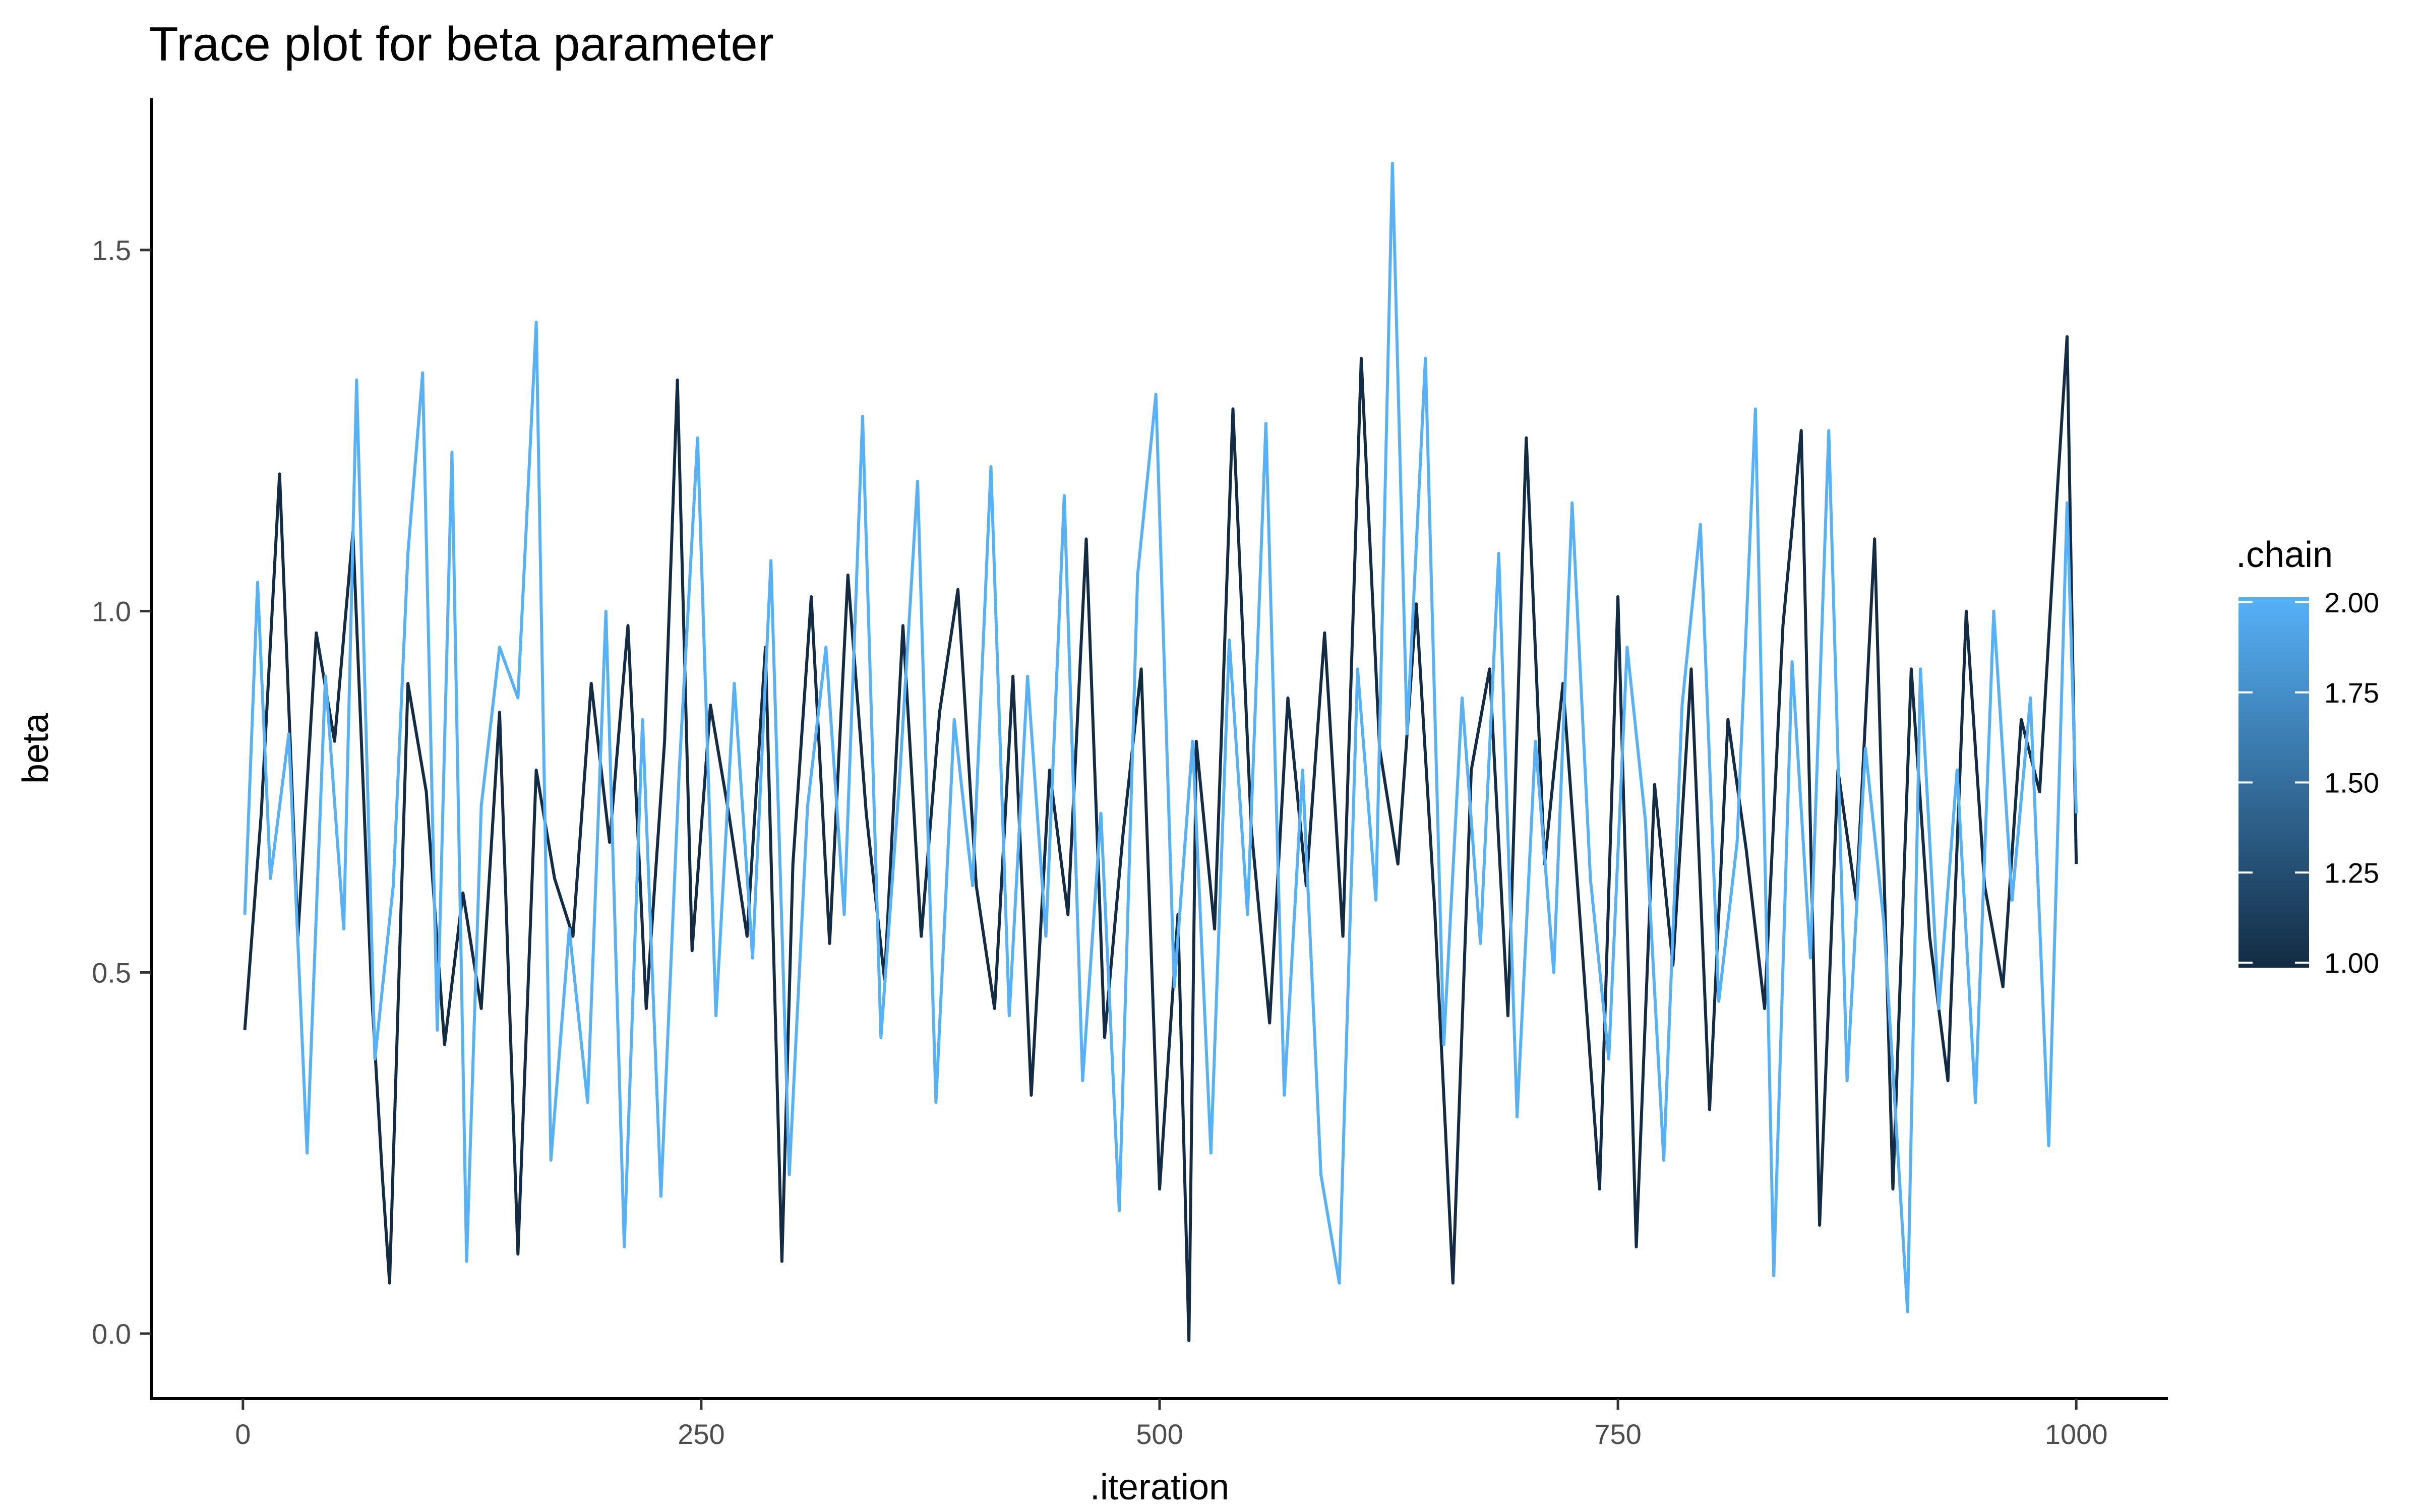 This screenshot has height=1512, width=2420. Describe the element at coordinates (461, 44) in the screenshot. I see `plot-title: Trace plot for beta parameter` at that location.